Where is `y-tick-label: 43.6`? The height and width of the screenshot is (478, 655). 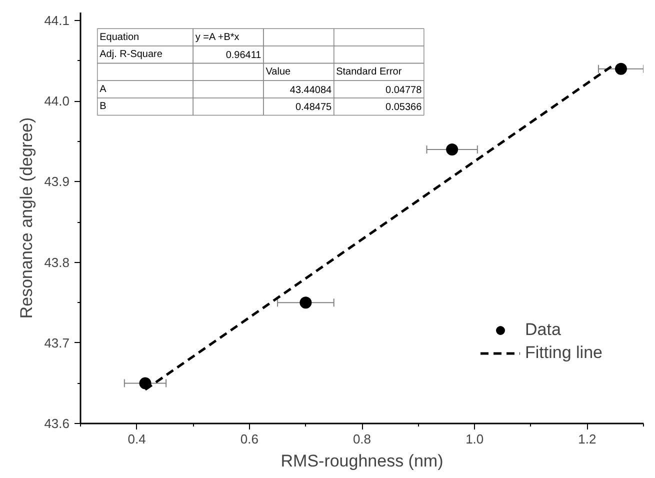 y-tick-label: 43.6 is located at coordinates (57, 423).